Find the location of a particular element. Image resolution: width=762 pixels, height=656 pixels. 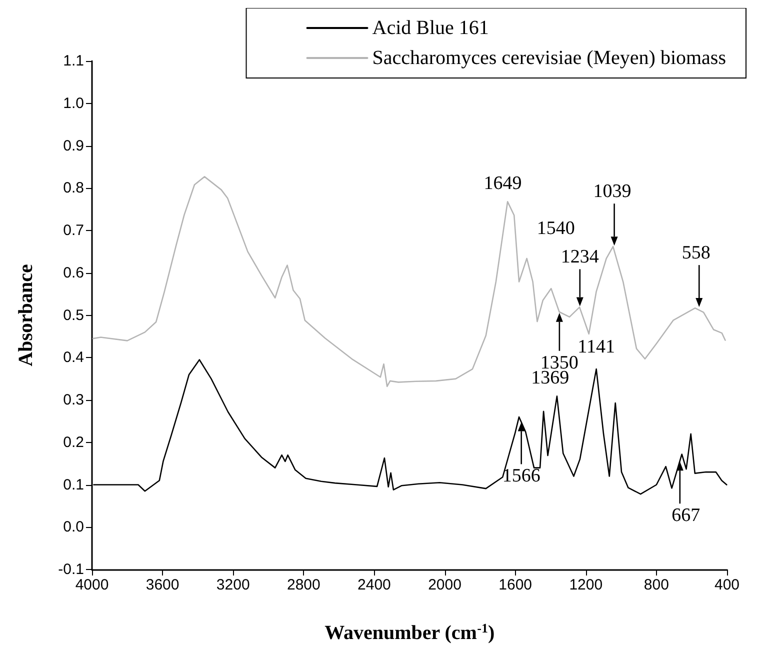

x-tick-label: 4000 is located at coordinates (92, 585).